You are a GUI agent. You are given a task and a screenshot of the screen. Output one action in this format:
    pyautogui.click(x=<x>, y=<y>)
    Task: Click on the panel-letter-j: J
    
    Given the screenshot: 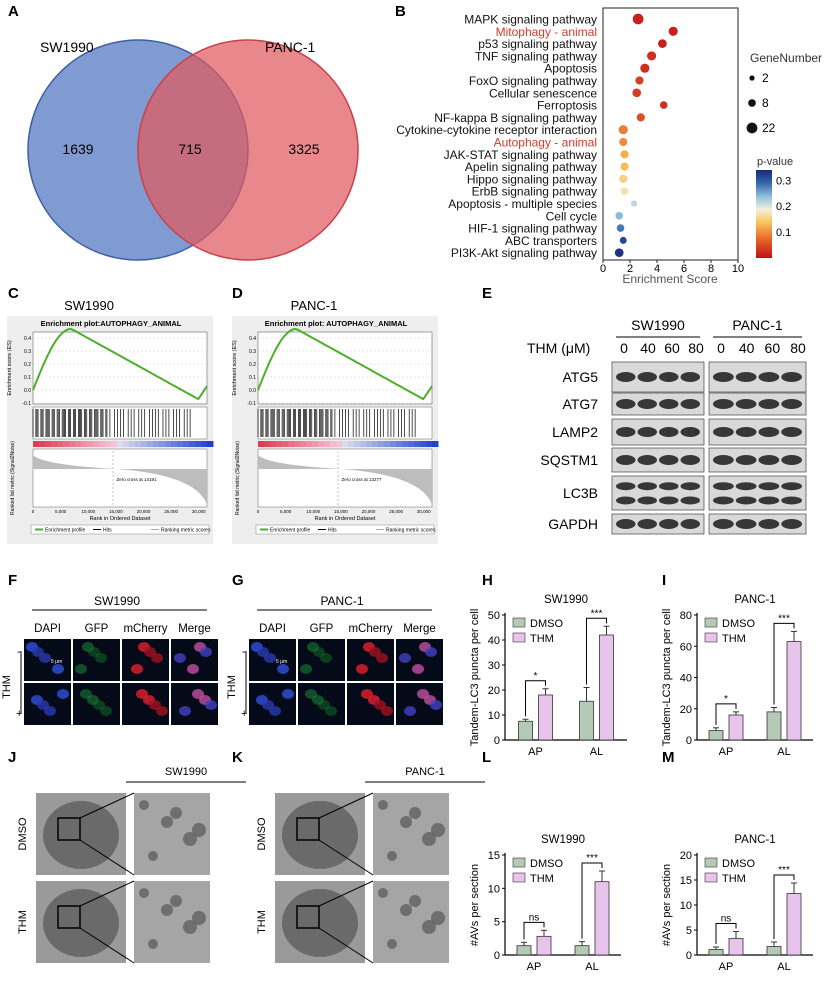 What is the action you would take?
    pyautogui.click(x=12, y=757)
    